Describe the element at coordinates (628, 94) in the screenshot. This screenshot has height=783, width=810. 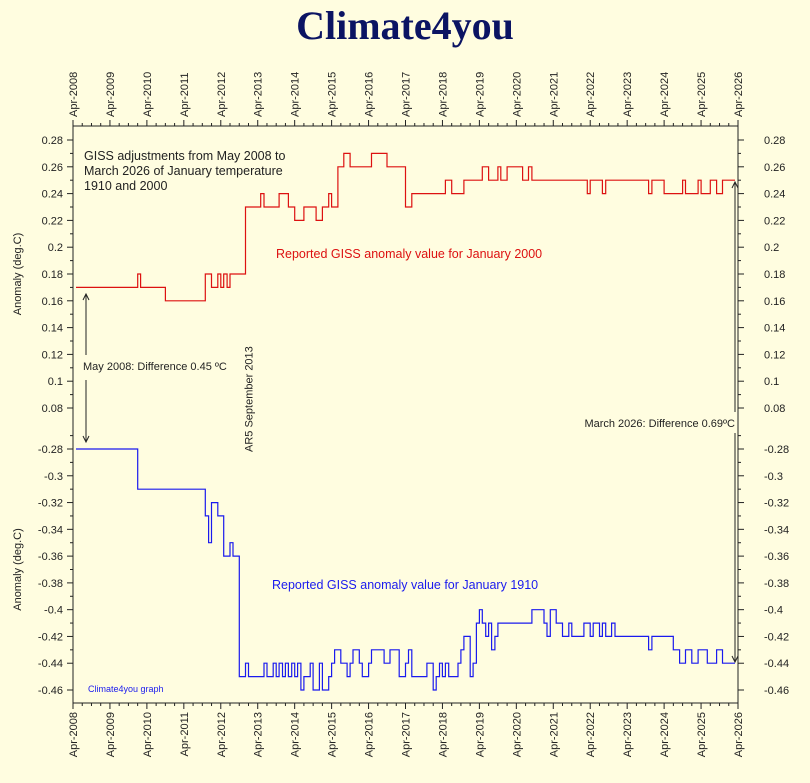
I see `x-tick-label-top: Apr-2023` at that location.